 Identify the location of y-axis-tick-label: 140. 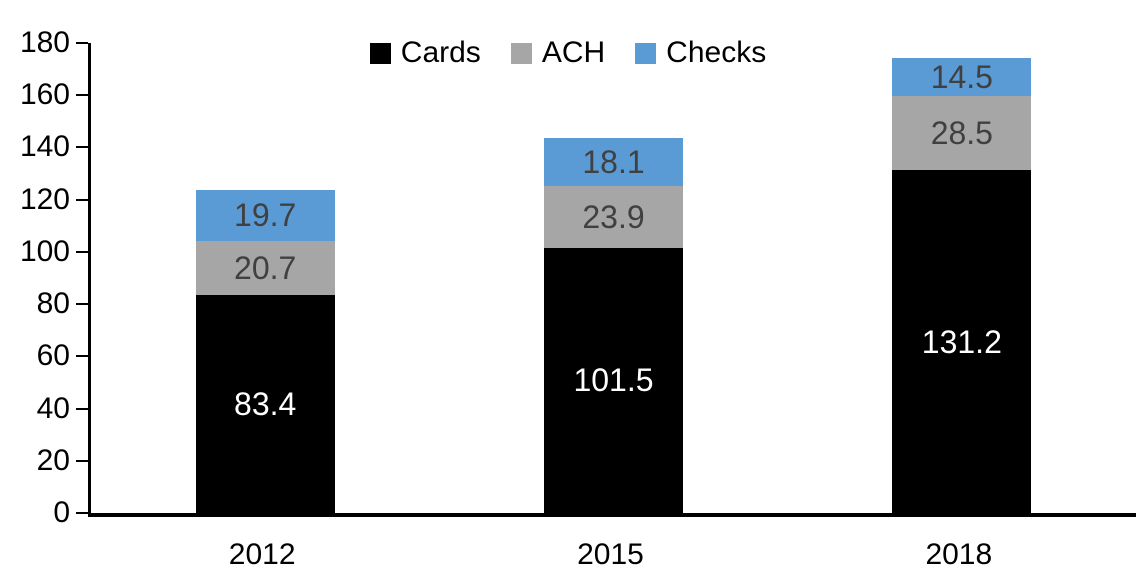
(44, 147).